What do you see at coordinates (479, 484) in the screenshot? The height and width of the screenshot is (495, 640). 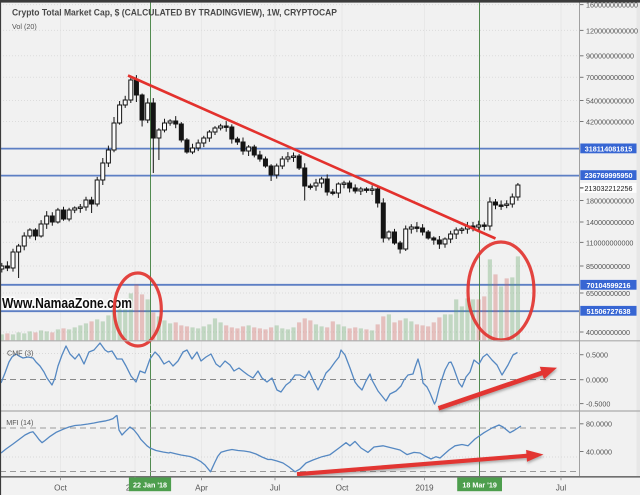 I see `svg-text: 18 Mar '19` at bounding box center [479, 484].